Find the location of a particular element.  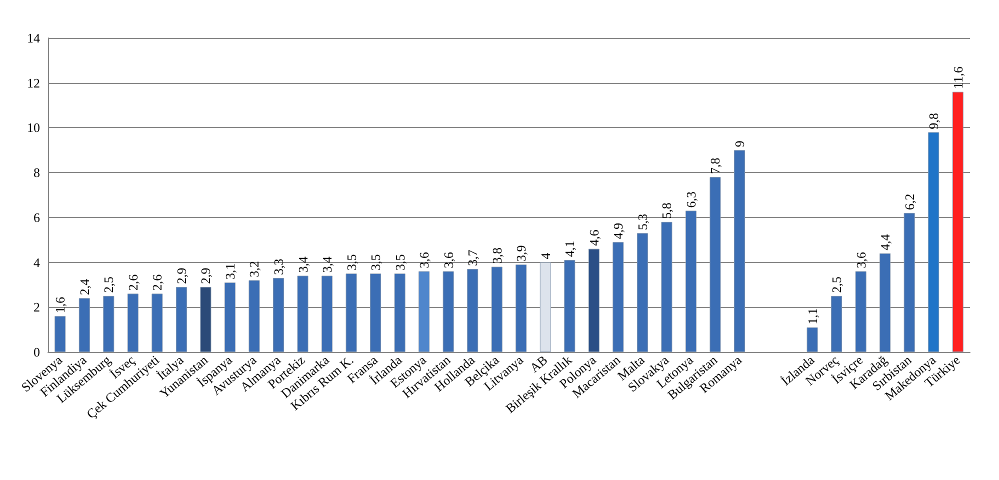

data-label: 6,3 is located at coordinates (690, 199).